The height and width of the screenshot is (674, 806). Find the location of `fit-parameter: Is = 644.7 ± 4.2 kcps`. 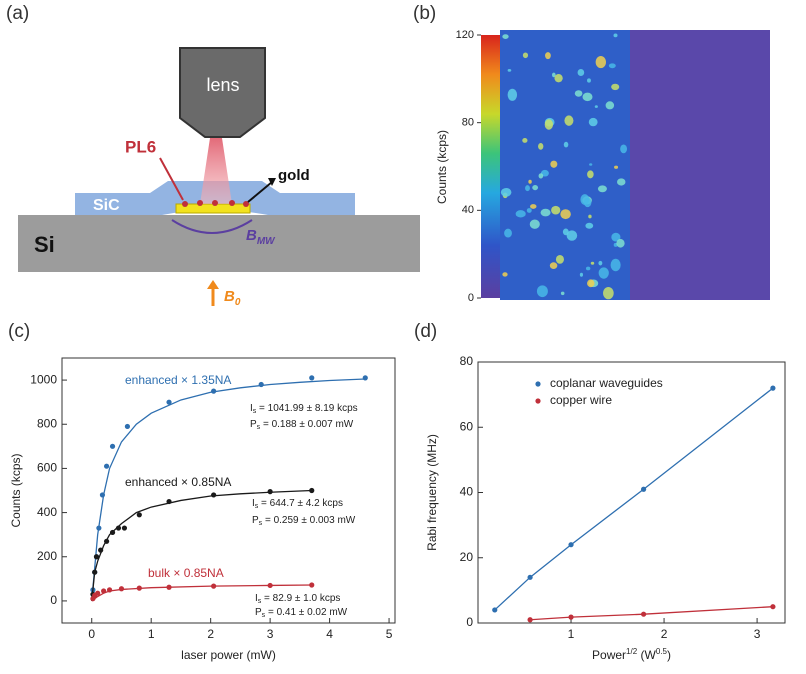

fit-parameter: Is = 644.7 ± 4.2 kcps is located at coordinates (297, 504).